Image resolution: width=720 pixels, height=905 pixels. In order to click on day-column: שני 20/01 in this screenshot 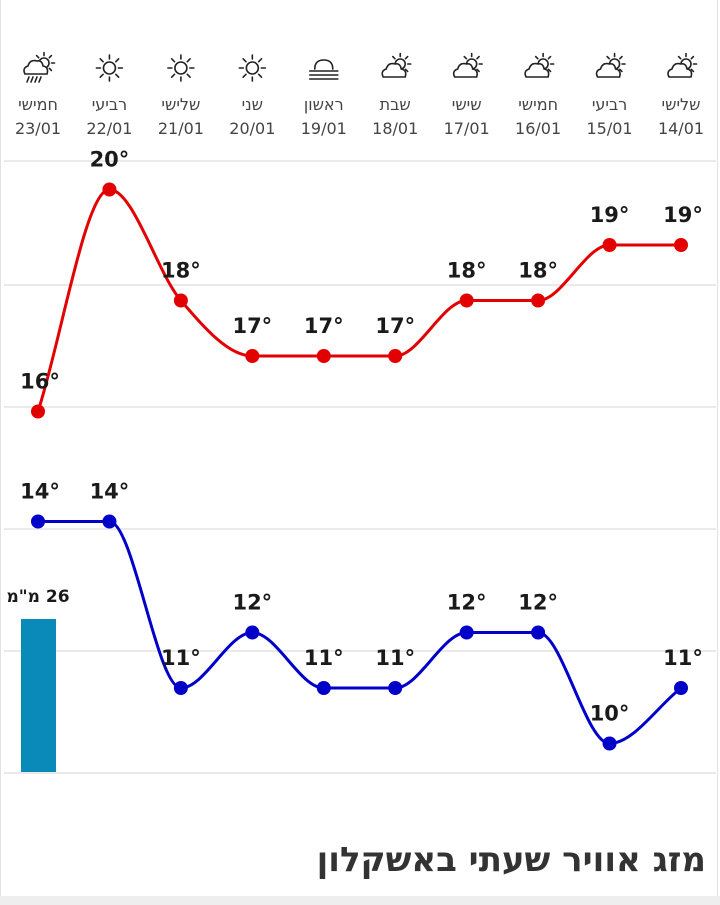, I will do `click(252, 96)`.